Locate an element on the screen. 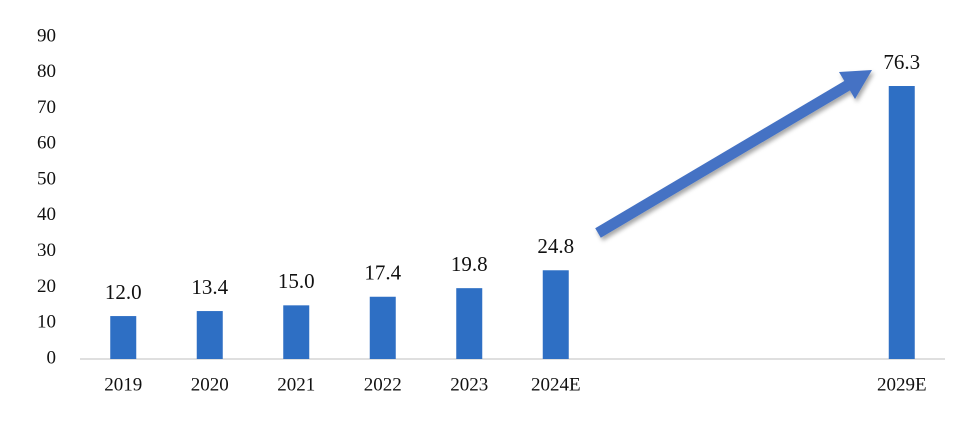  value-label: 24.8 is located at coordinates (555, 246).